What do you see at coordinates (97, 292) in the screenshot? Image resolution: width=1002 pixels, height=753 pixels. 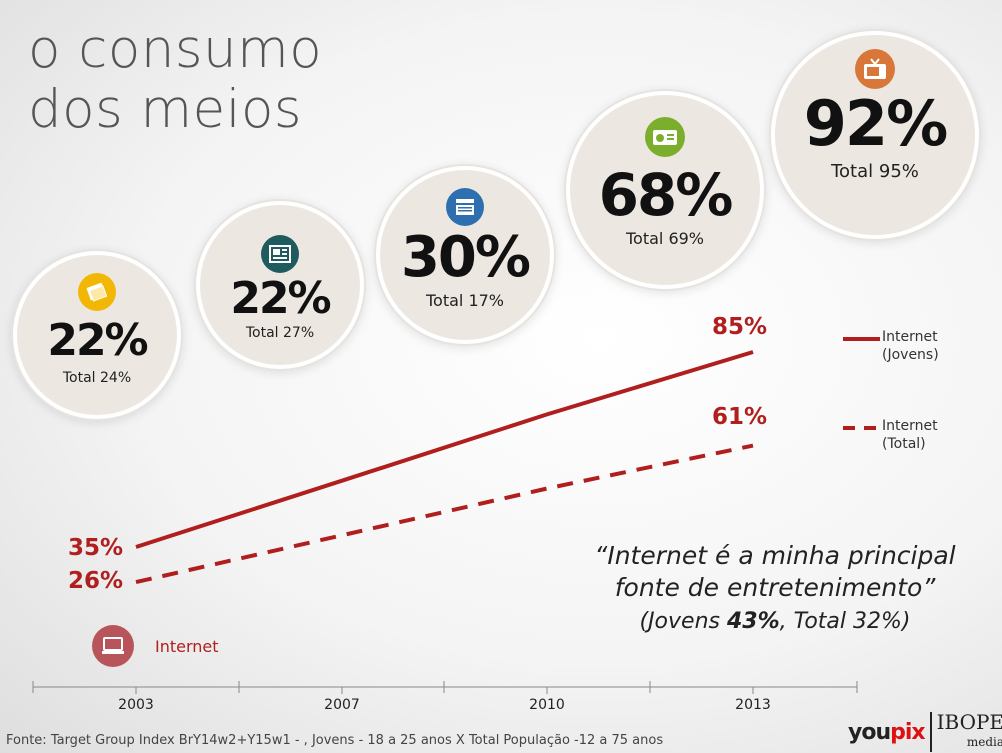 I see `magazine-icon` at bounding box center [97, 292].